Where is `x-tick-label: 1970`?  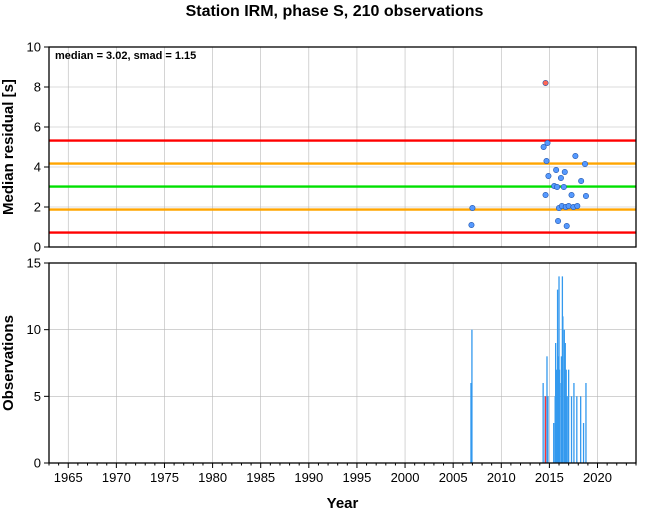 x-tick-label: 1970 is located at coordinates (116, 477).